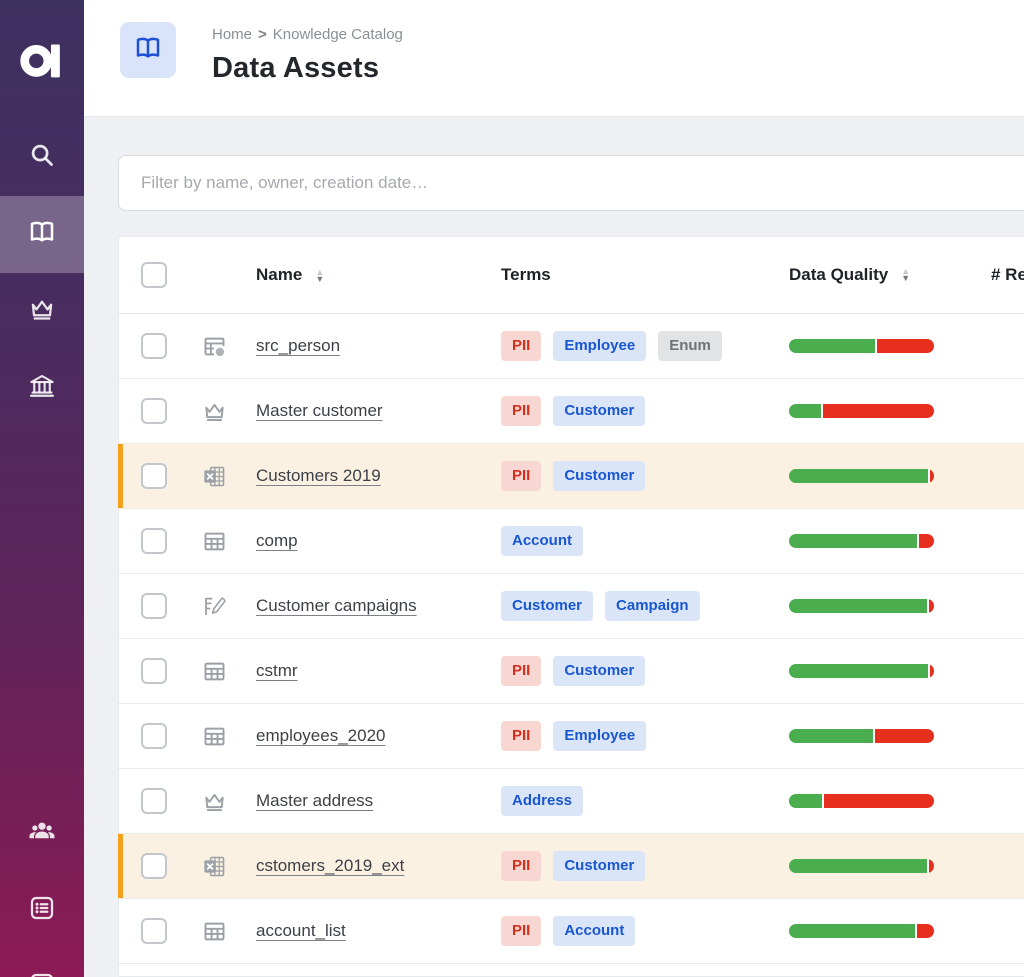 This screenshot has width=1024, height=977. Describe the element at coordinates (315, 800) in the screenshot. I see `asset-name-link: Master address` at that location.